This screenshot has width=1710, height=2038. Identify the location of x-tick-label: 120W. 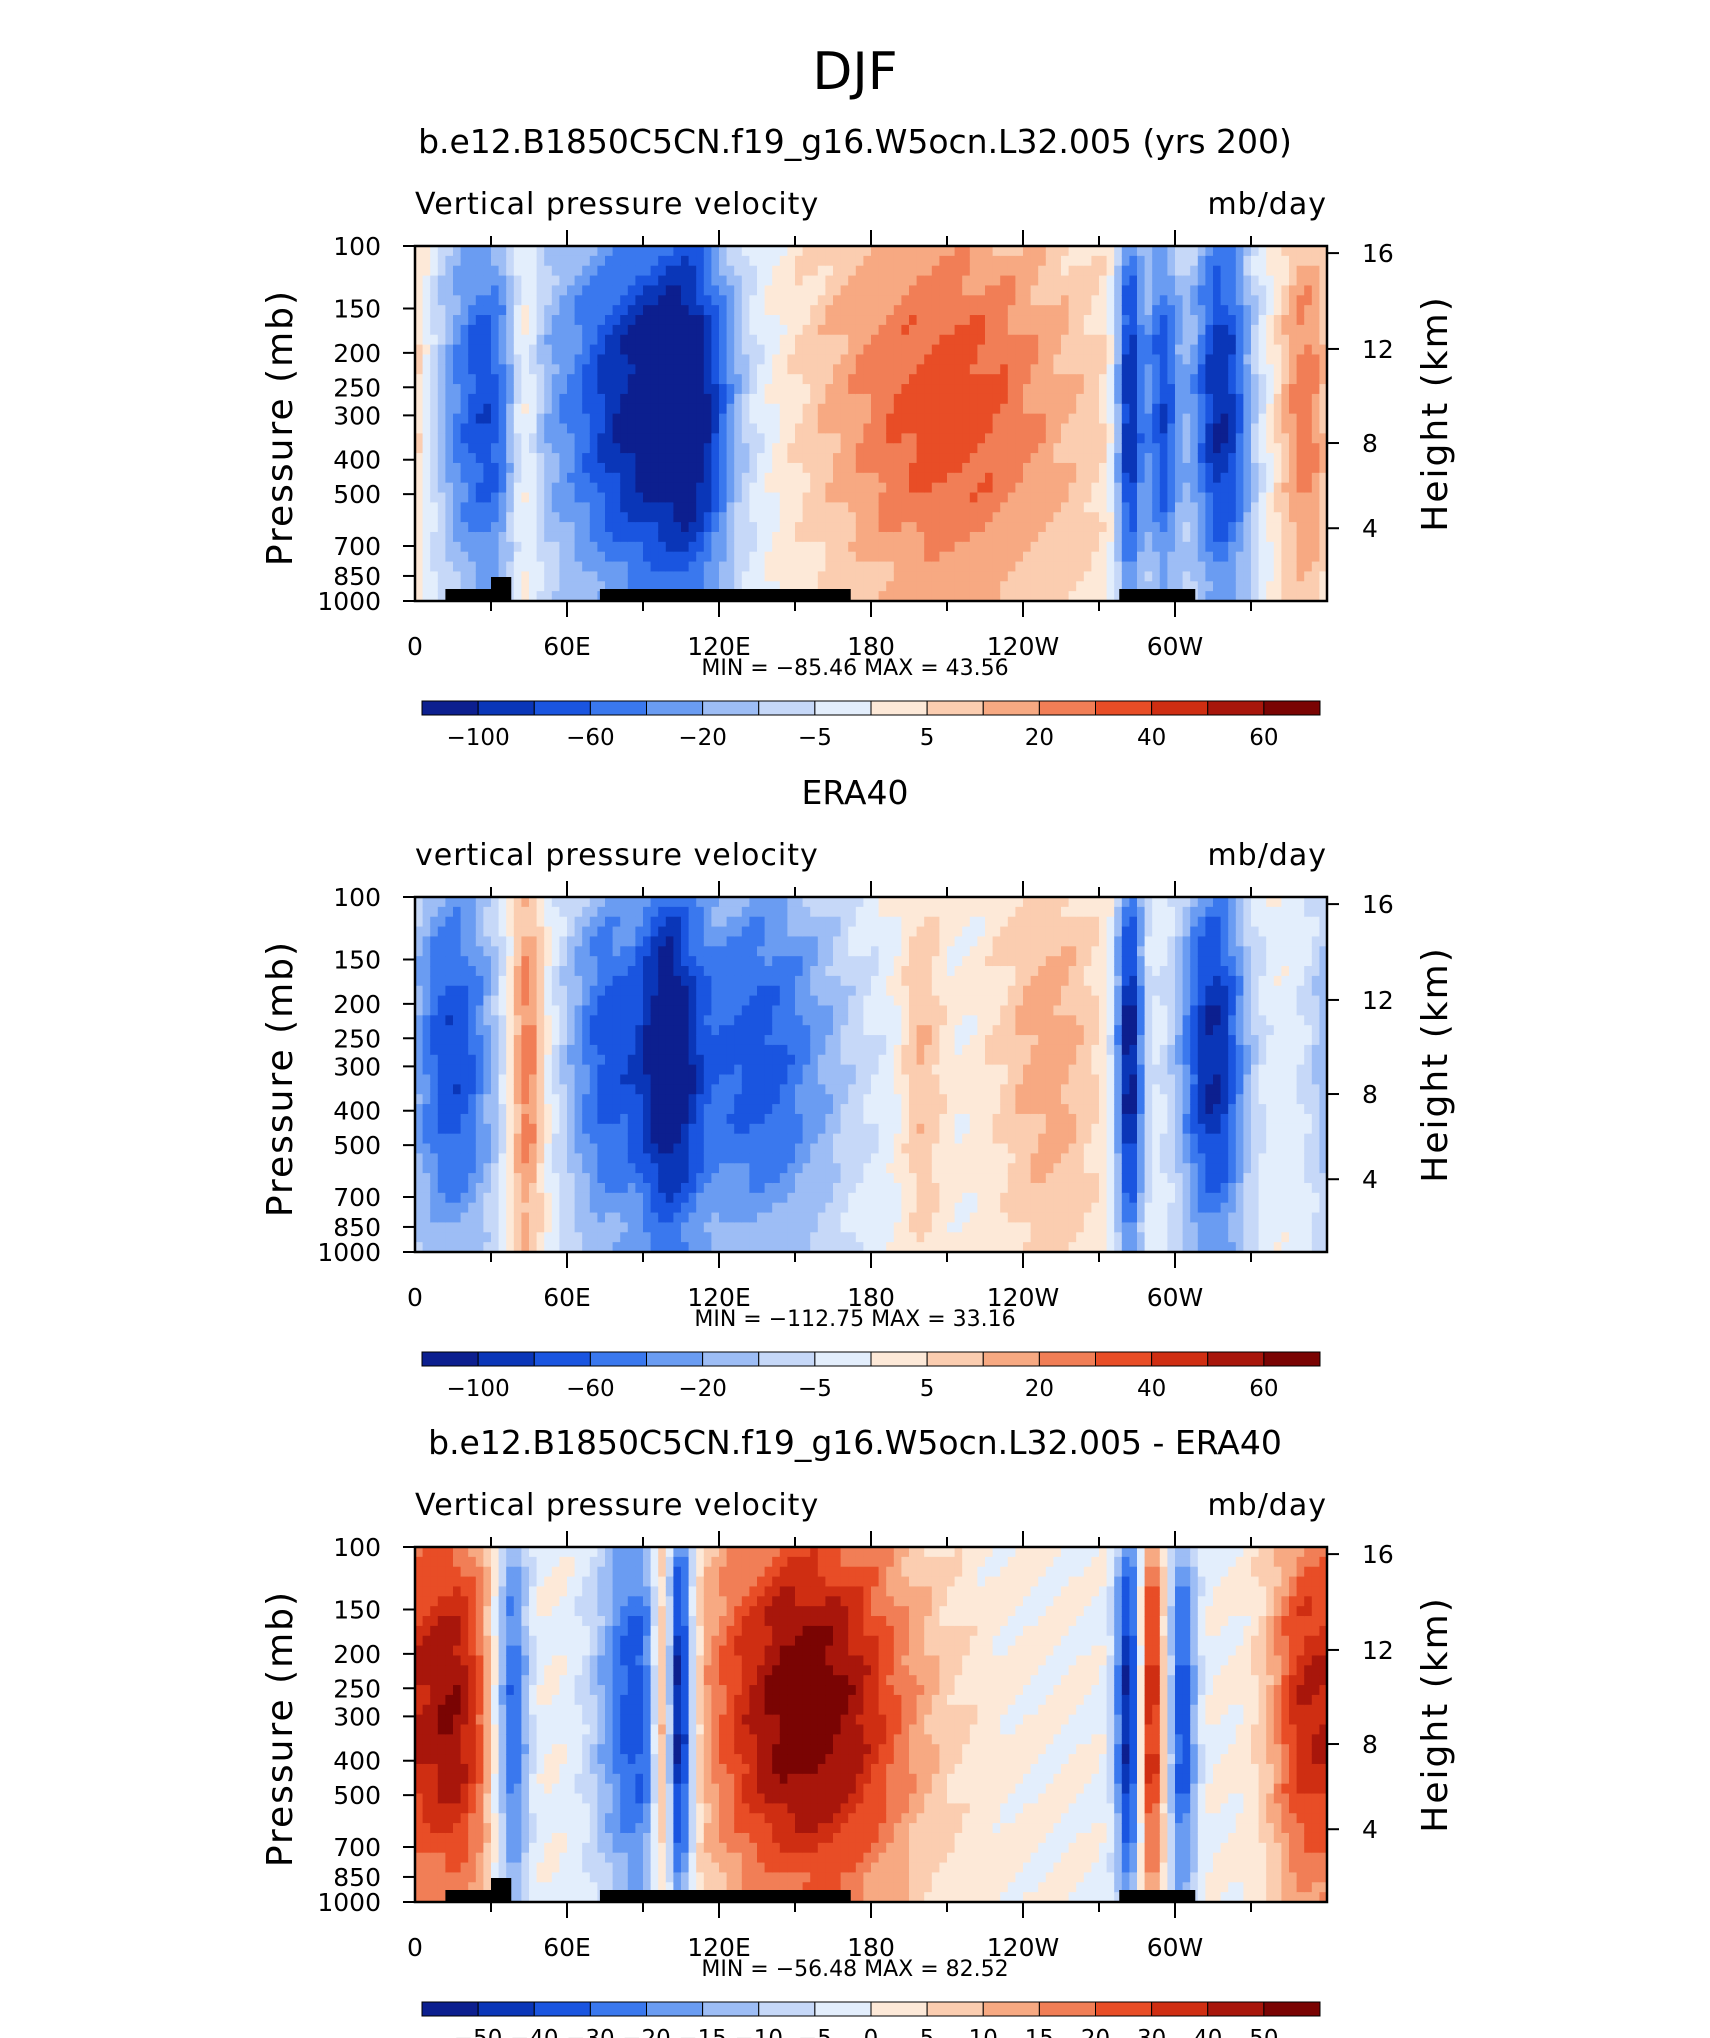
(1023, 646).